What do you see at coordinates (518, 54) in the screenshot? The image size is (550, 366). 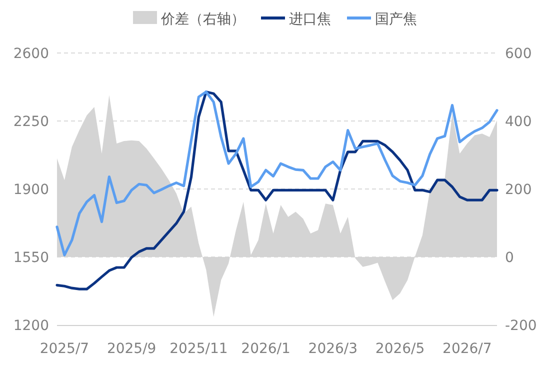 I see `y2-tick-label: 600` at bounding box center [518, 54].